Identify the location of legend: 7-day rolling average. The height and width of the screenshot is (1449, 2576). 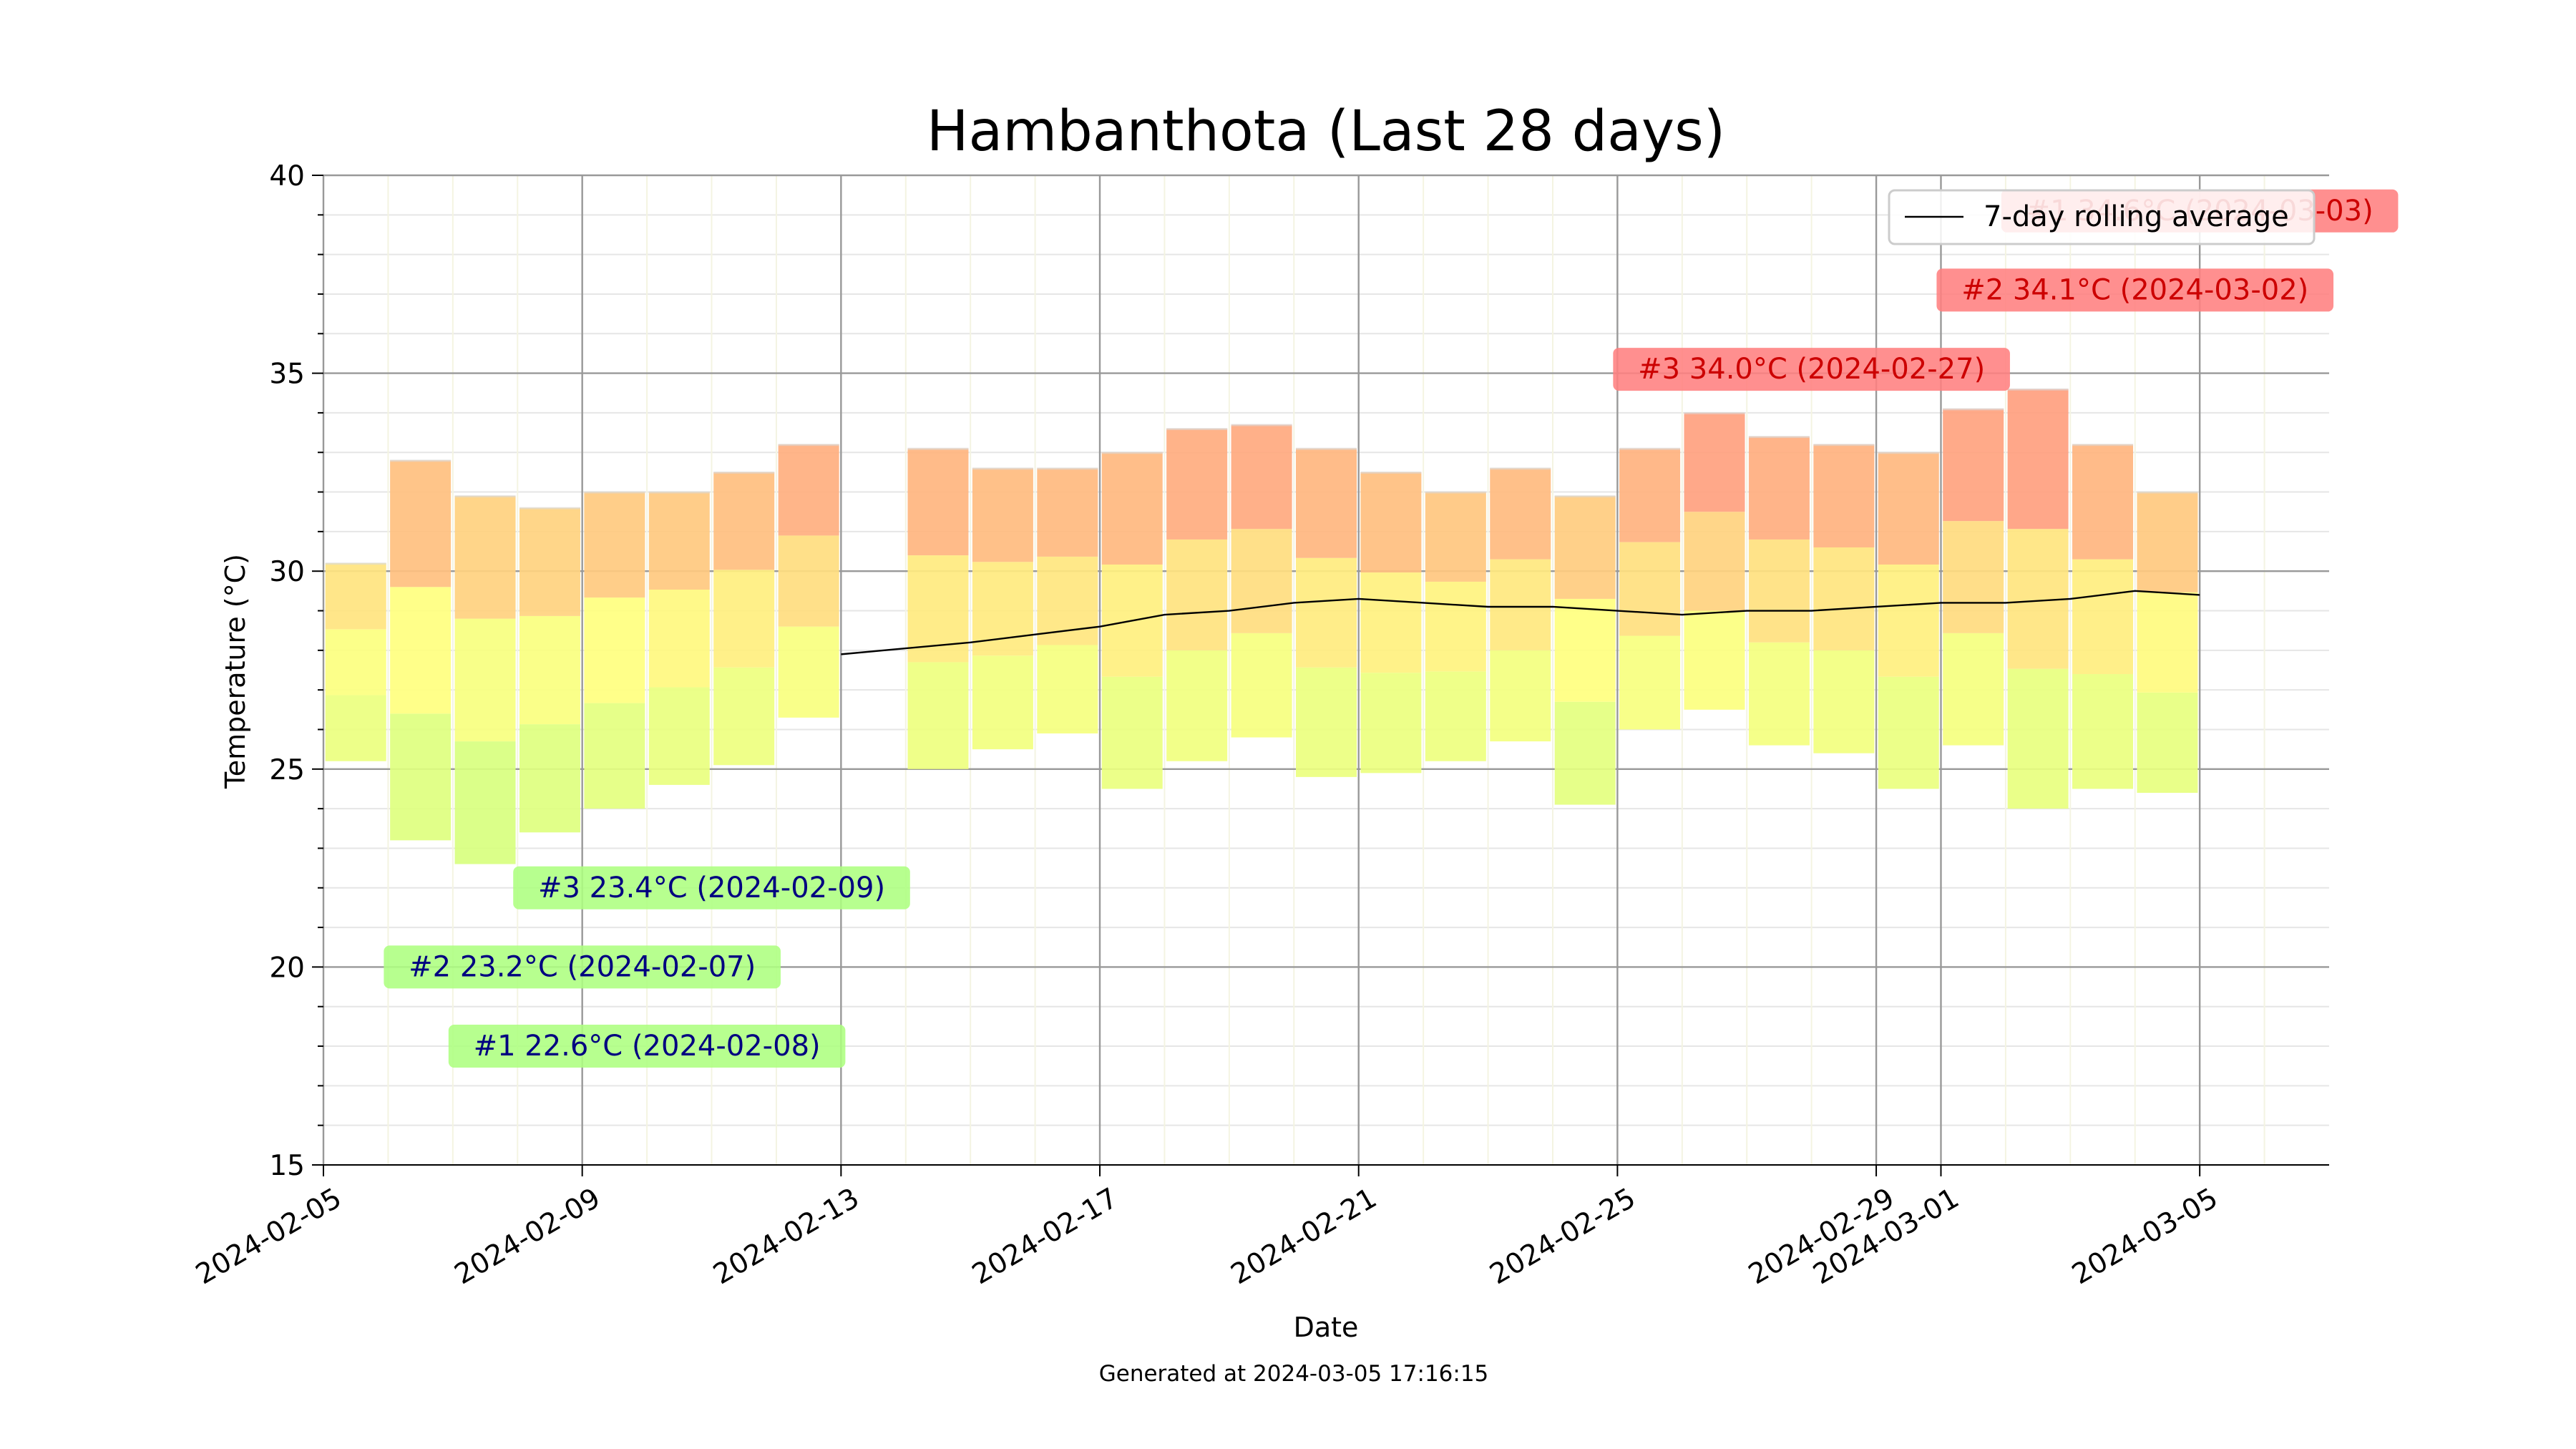
(2102, 217).